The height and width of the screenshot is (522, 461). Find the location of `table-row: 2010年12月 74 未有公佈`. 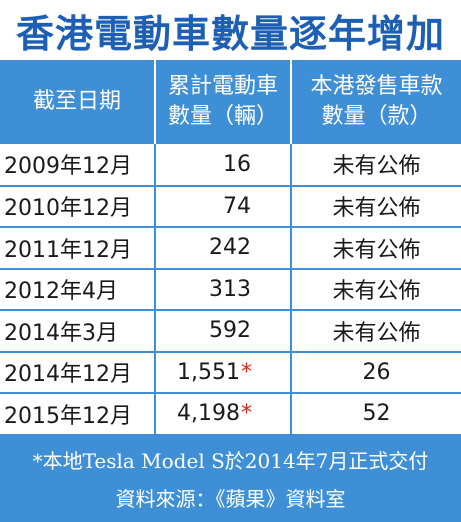

table-row: 2010年12月 74 未有公佈 is located at coordinates (230, 206).